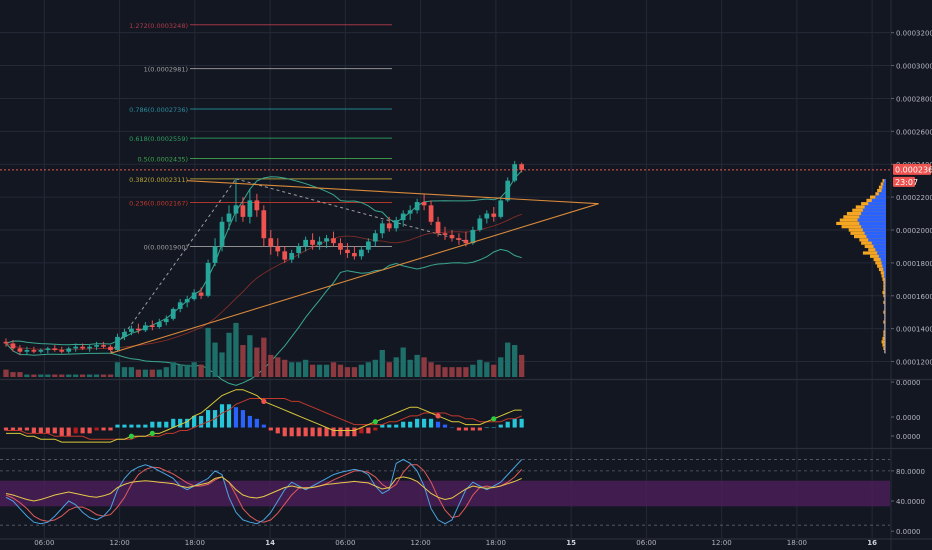  I want to click on time-tick-label: 06:00, so click(44, 543).